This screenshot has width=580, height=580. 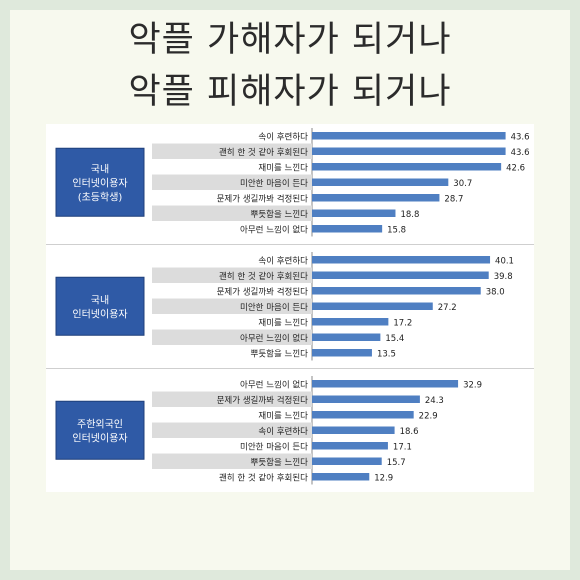 What do you see at coordinates (402, 323) in the screenshot?
I see `value-label: 17.2` at bounding box center [402, 323].